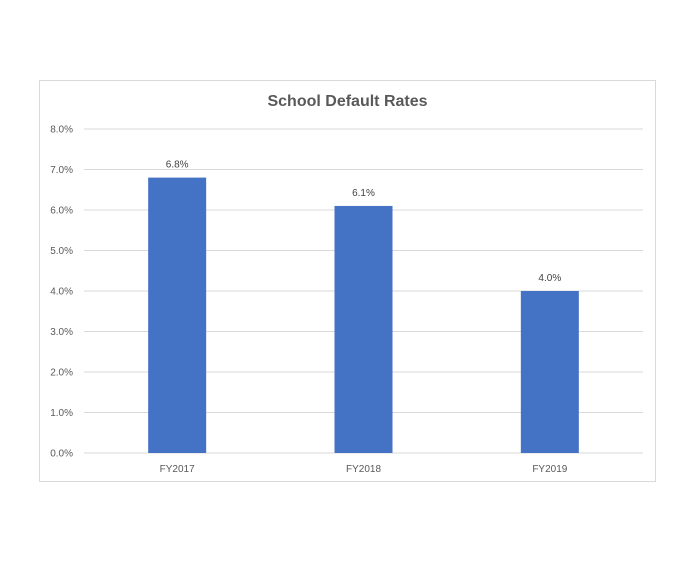  Describe the element at coordinates (61, 454) in the screenshot. I see `y-tick-label: 0.0%` at that location.